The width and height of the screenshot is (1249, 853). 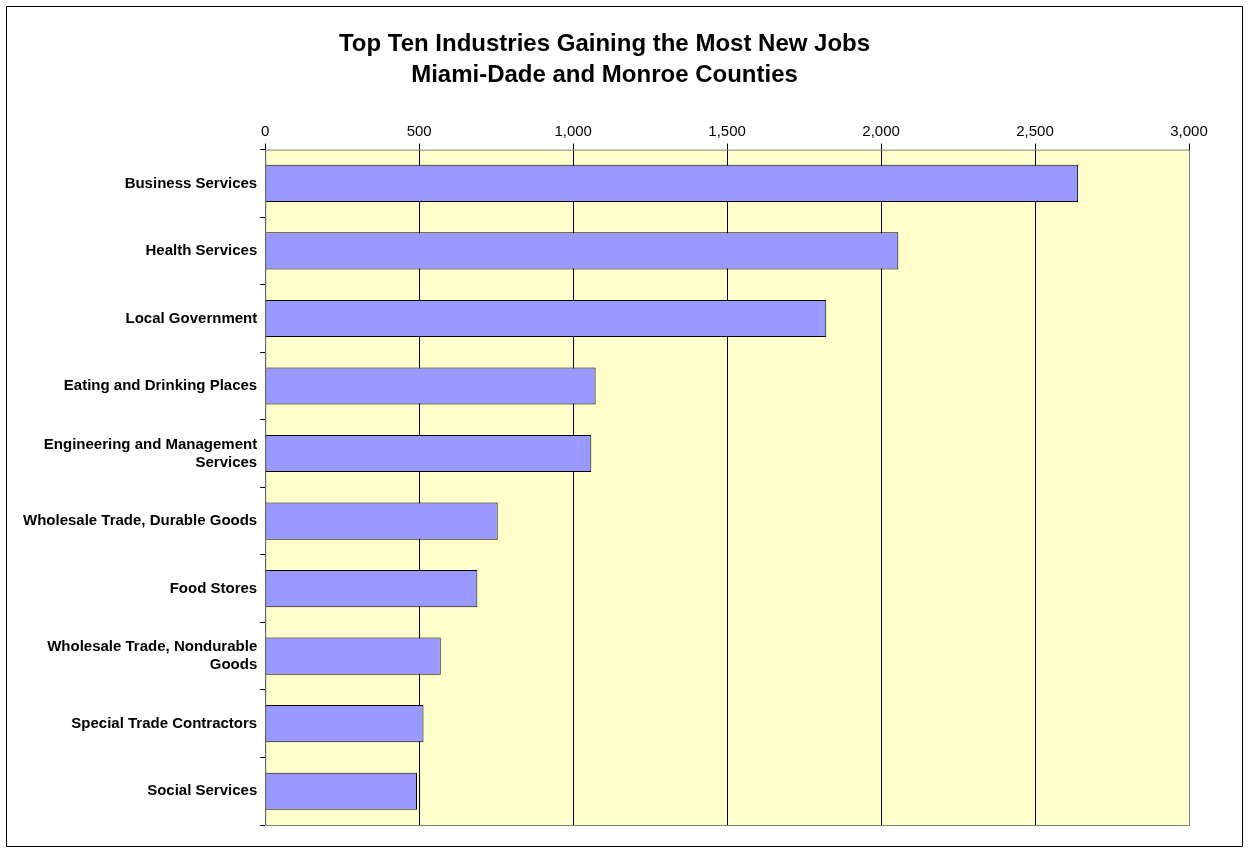 What do you see at coordinates (881, 130) in the screenshot?
I see `x-tick-label: 2,000` at bounding box center [881, 130].